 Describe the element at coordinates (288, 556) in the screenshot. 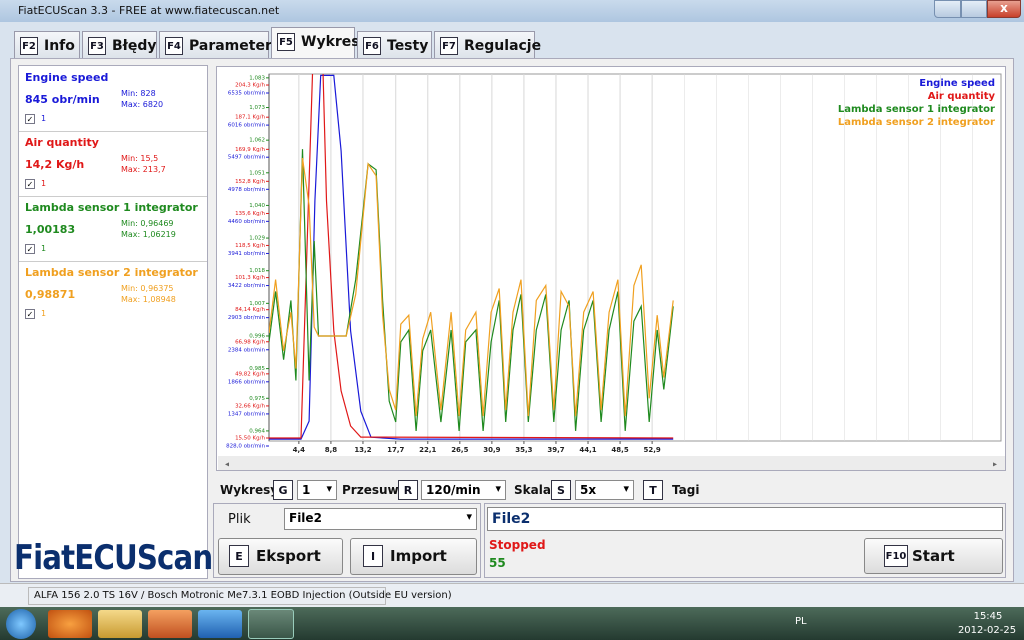

I see `button-label: Eksport` at that location.